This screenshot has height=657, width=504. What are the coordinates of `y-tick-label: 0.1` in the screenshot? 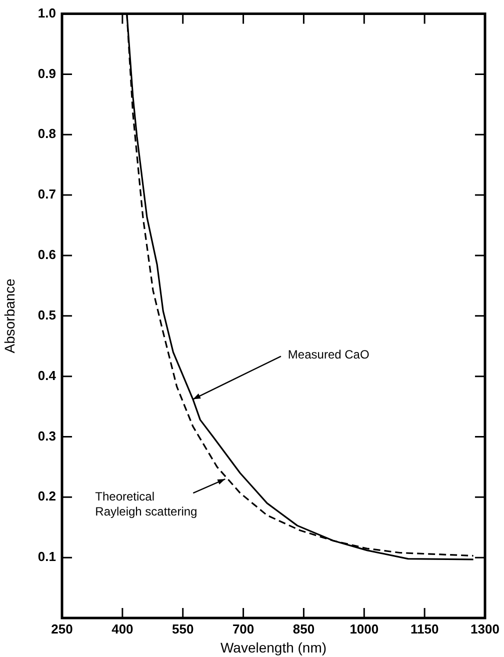 It's located at (47, 556).